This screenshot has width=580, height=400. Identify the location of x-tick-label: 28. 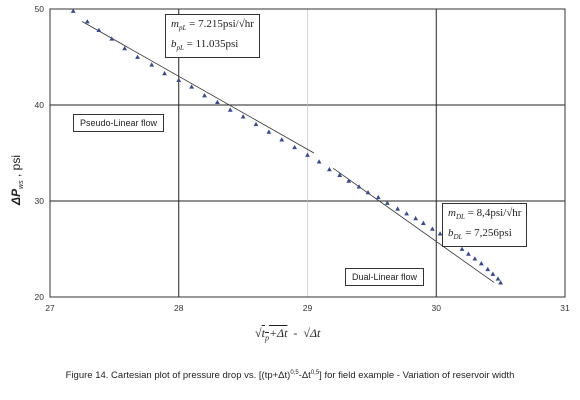
(179, 308).